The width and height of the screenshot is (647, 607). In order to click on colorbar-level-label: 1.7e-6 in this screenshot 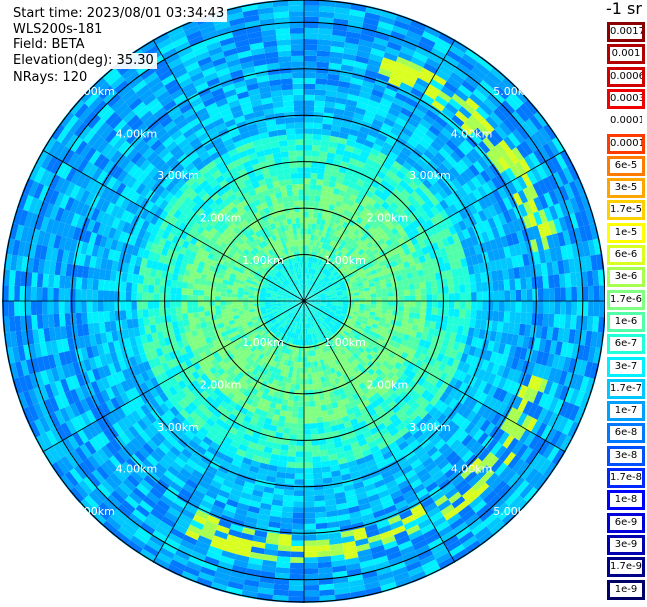, I will do `click(626, 299)`.